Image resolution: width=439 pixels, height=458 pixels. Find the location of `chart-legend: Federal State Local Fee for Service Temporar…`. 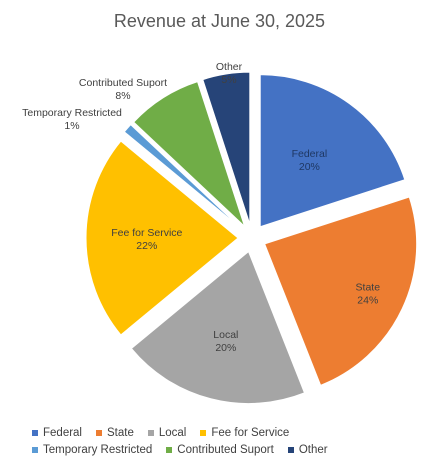

chart-legend: Federal State Local Fee for Service Temporar… is located at coordinates (232, 441).